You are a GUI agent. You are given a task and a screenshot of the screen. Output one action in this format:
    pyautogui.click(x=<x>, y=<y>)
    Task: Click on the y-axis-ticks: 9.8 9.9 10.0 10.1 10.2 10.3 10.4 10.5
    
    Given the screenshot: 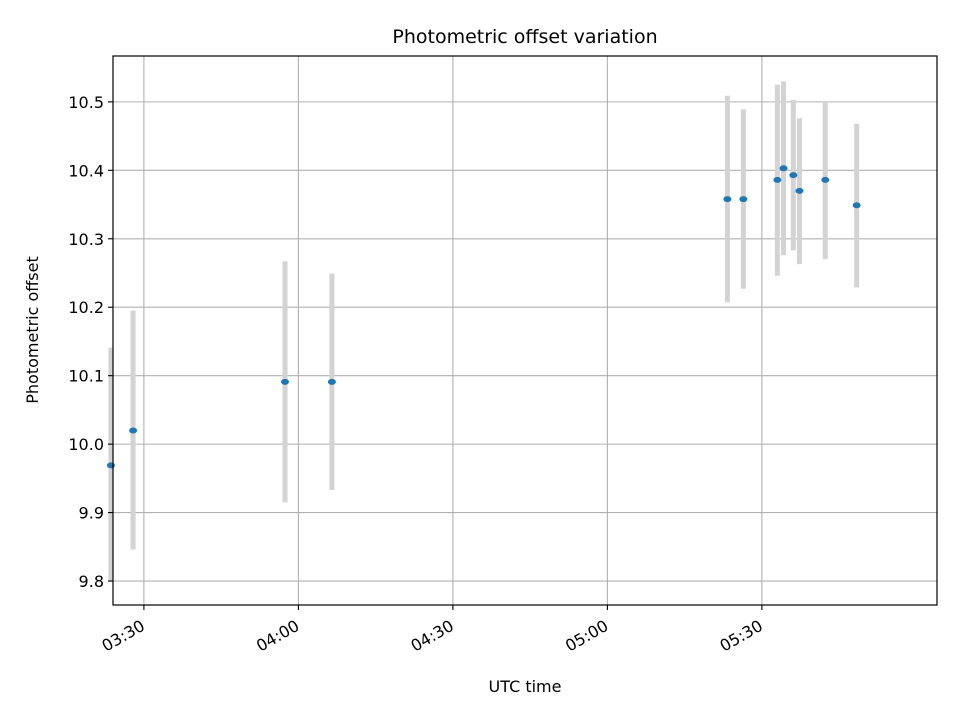 What is the action you would take?
    pyautogui.click(x=90, y=342)
    